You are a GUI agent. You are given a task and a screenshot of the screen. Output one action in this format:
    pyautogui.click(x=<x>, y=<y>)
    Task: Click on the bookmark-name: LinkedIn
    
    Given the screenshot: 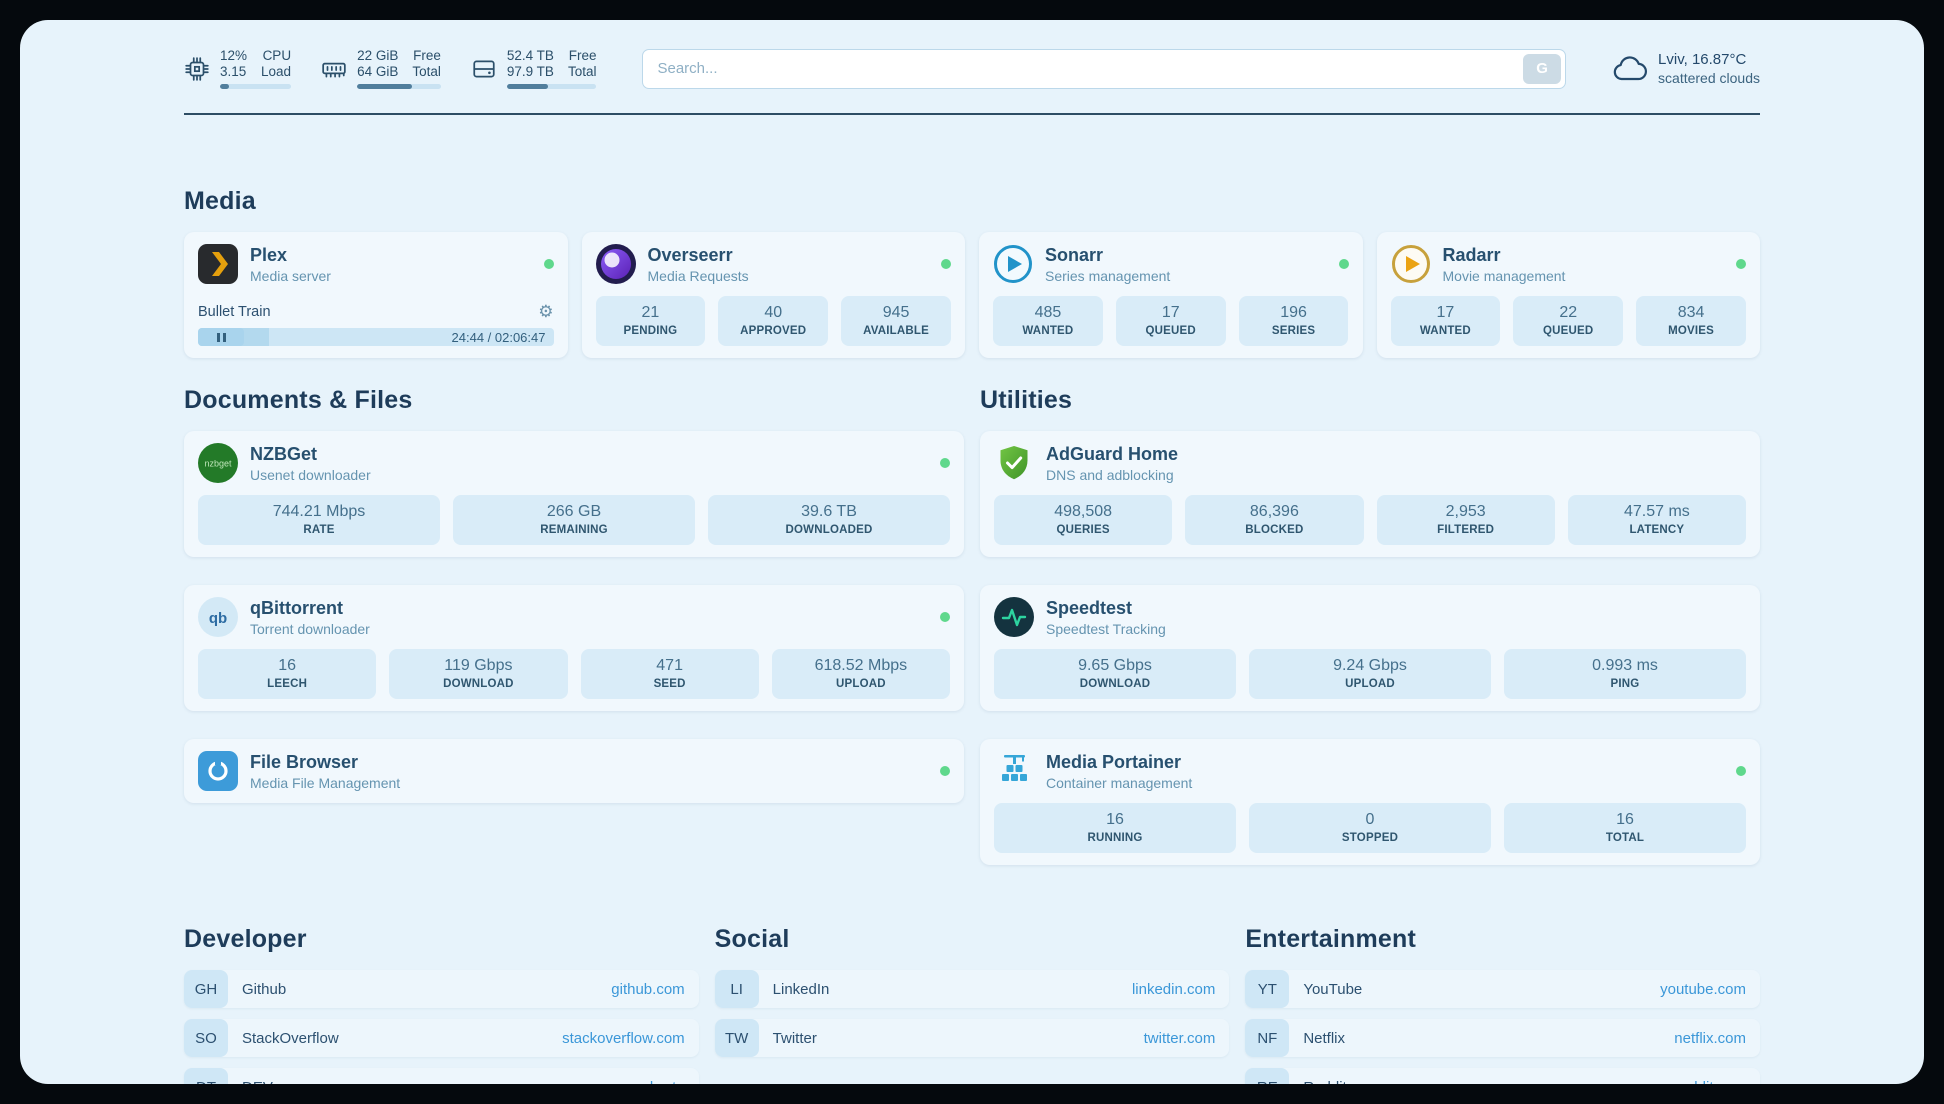 What is the action you would take?
    pyautogui.click(x=801, y=989)
    